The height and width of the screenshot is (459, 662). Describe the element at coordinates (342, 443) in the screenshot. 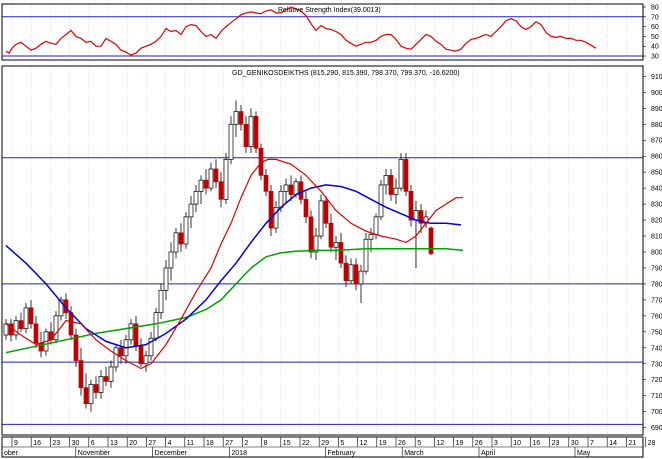

I see `day-tick-label: 5` at that location.